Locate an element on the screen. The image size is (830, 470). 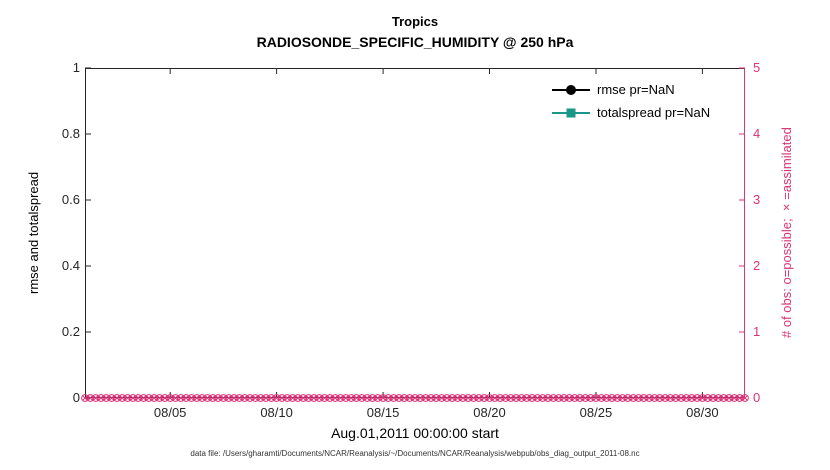
chart-title: Tropics is located at coordinates (415, 21).